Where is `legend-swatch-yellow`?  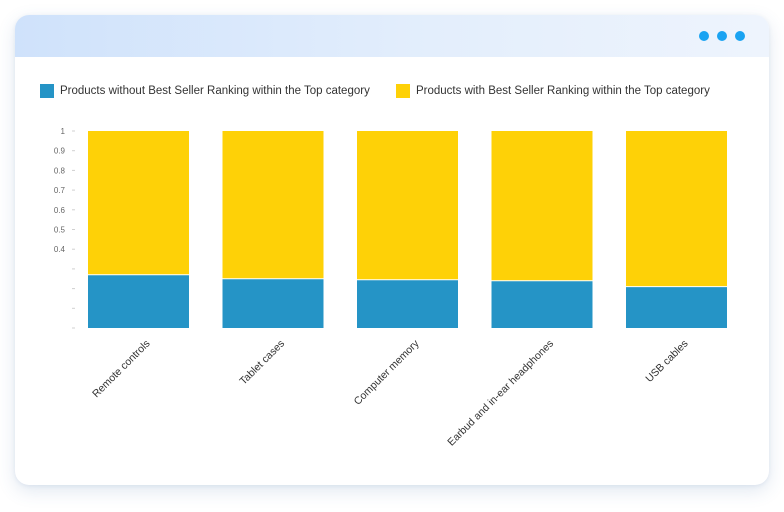
legend-swatch-yellow is located at coordinates (403, 91).